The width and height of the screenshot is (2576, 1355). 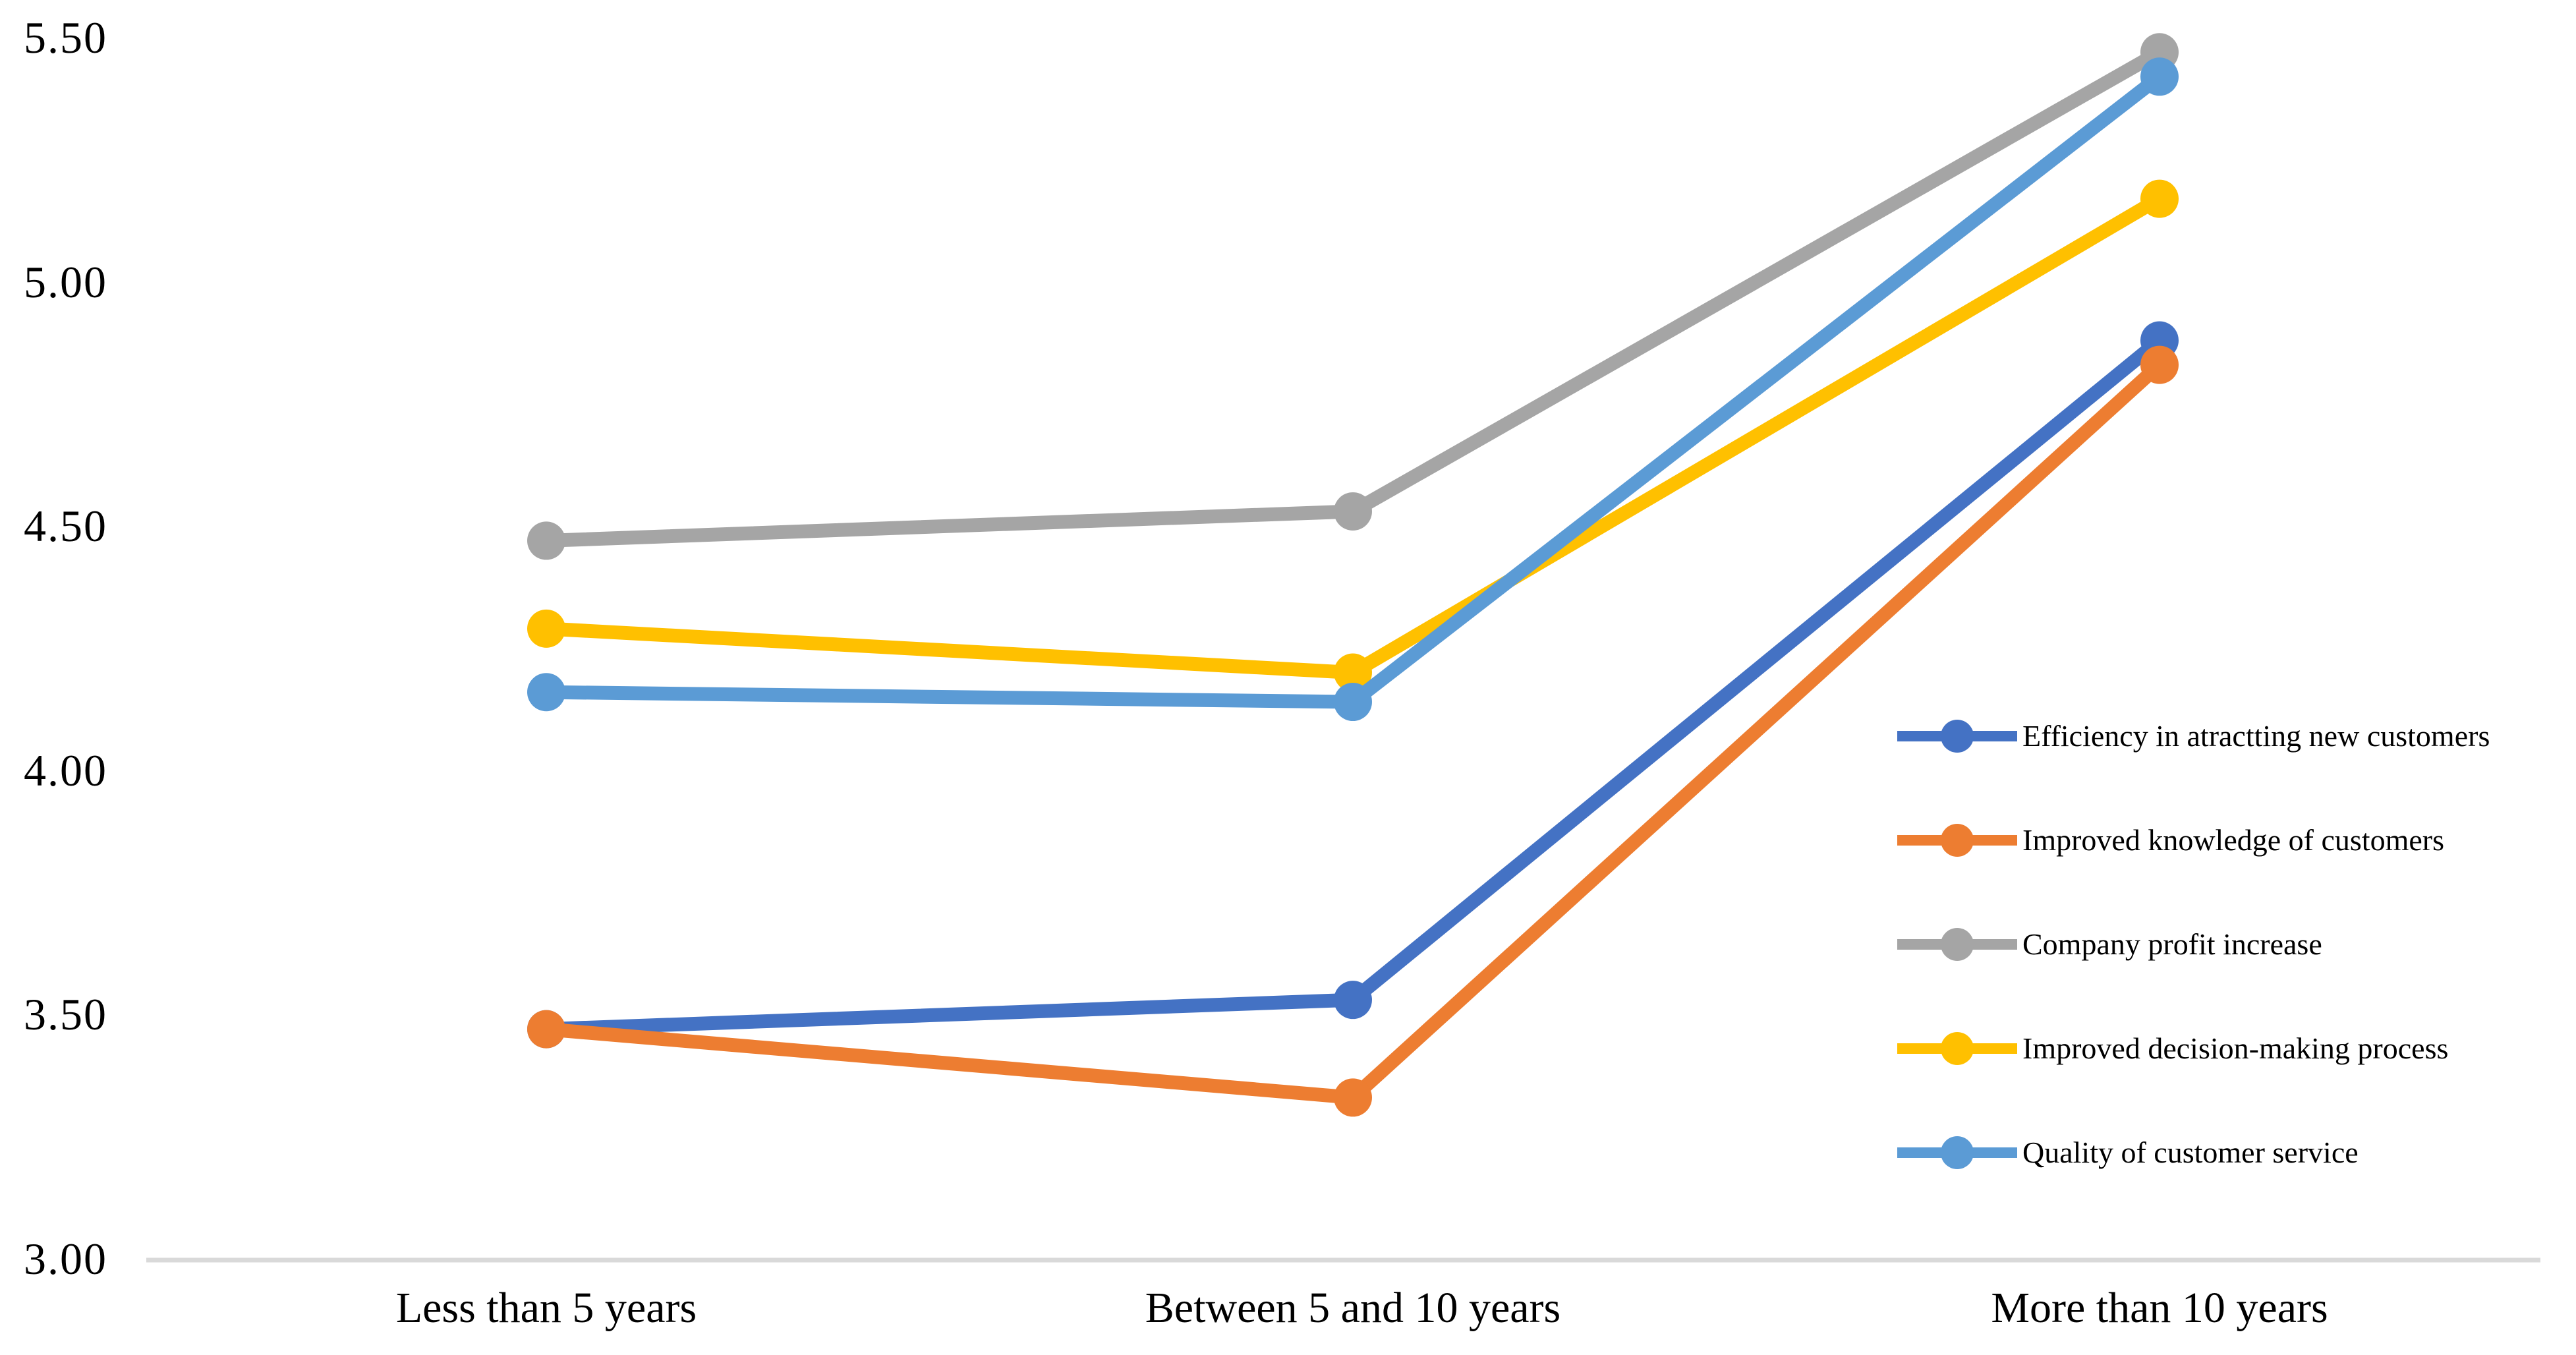 What do you see at coordinates (66, 526) in the screenshot?
I see `y-tick-label: 4.50` at bounding box center [66, 526].